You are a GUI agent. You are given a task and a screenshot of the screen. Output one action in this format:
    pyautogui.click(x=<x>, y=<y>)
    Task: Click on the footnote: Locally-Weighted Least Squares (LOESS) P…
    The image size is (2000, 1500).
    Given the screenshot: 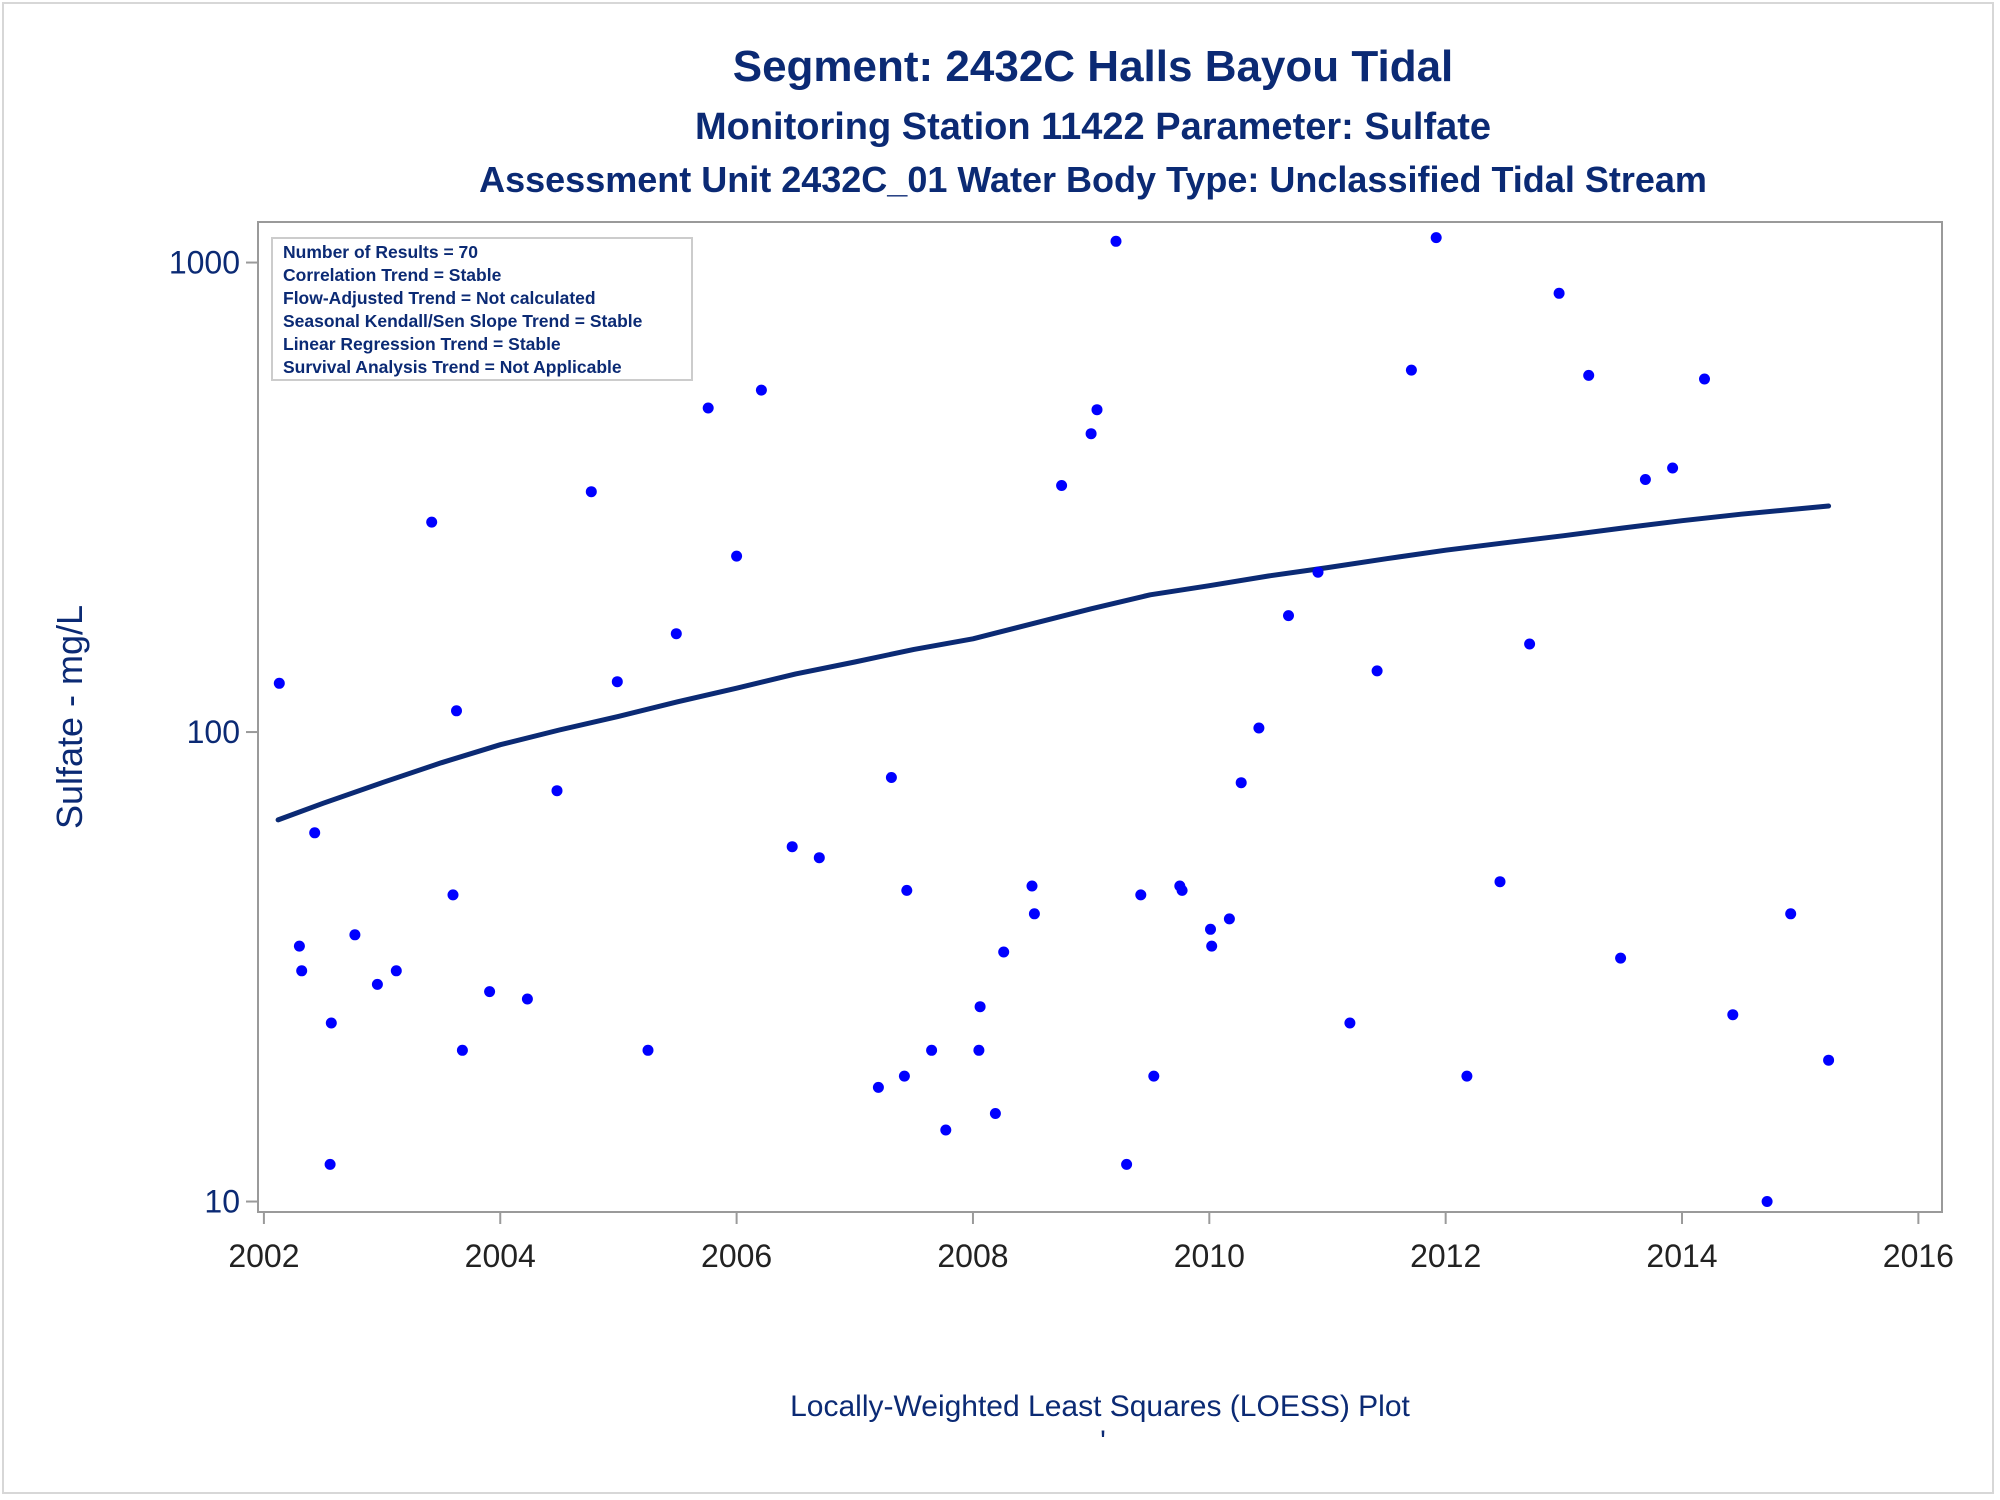 What is the action you would take?
    pyautogui.click(x=1100, y=1406)
    